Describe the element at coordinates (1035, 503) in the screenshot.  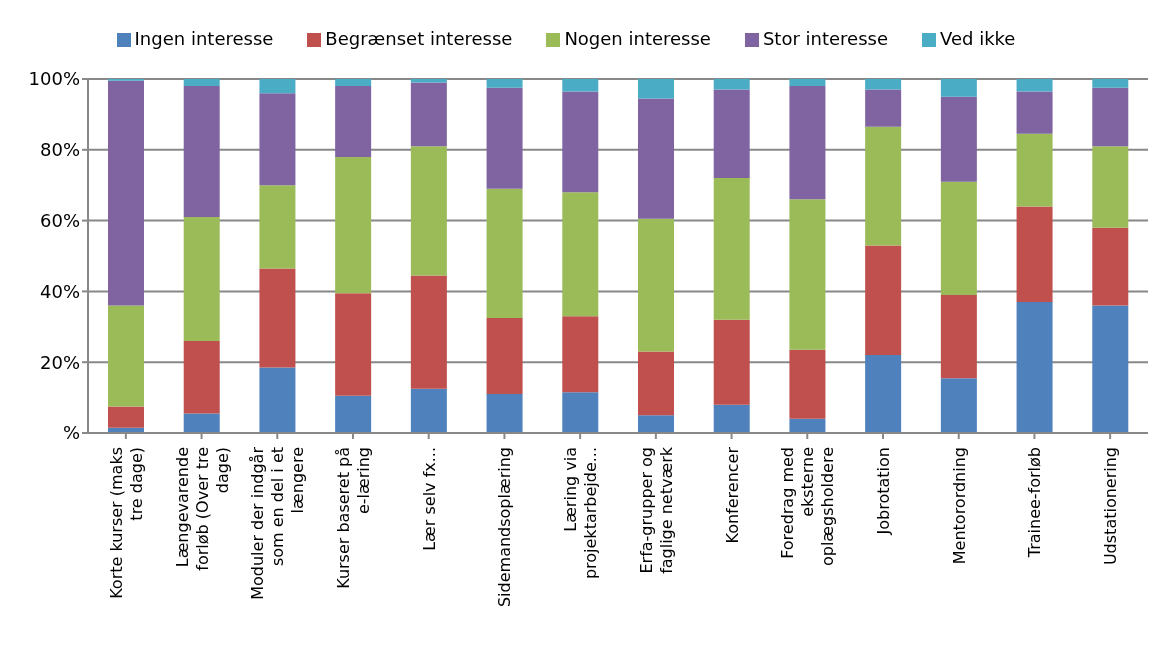
I see `x-tick-label: Trainee-forløb` at that location.